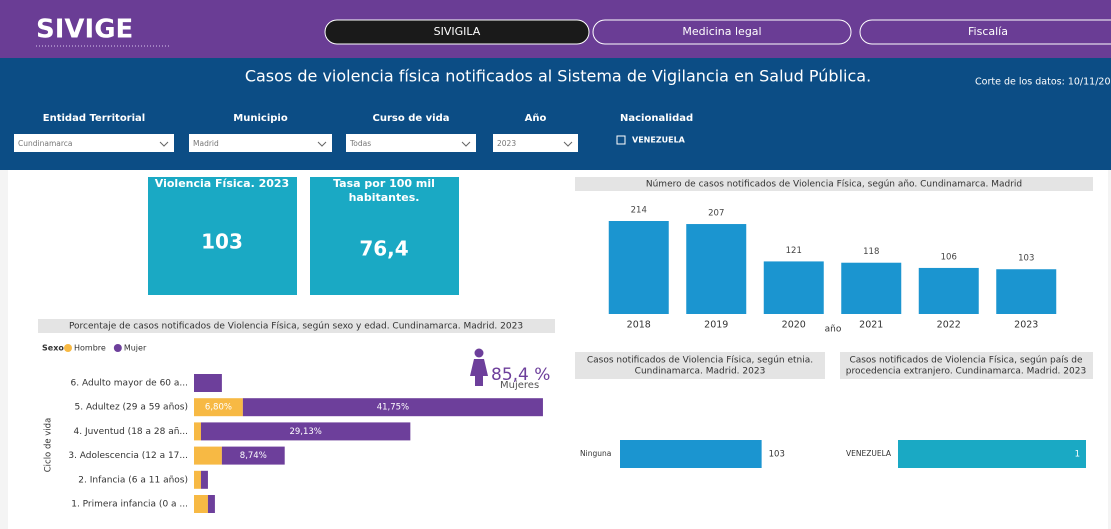 The height and width of the screenshot is (529, 1111). I want to click on chart-title: Cundinamarca. Madrid. 2023, so click(700, 372).